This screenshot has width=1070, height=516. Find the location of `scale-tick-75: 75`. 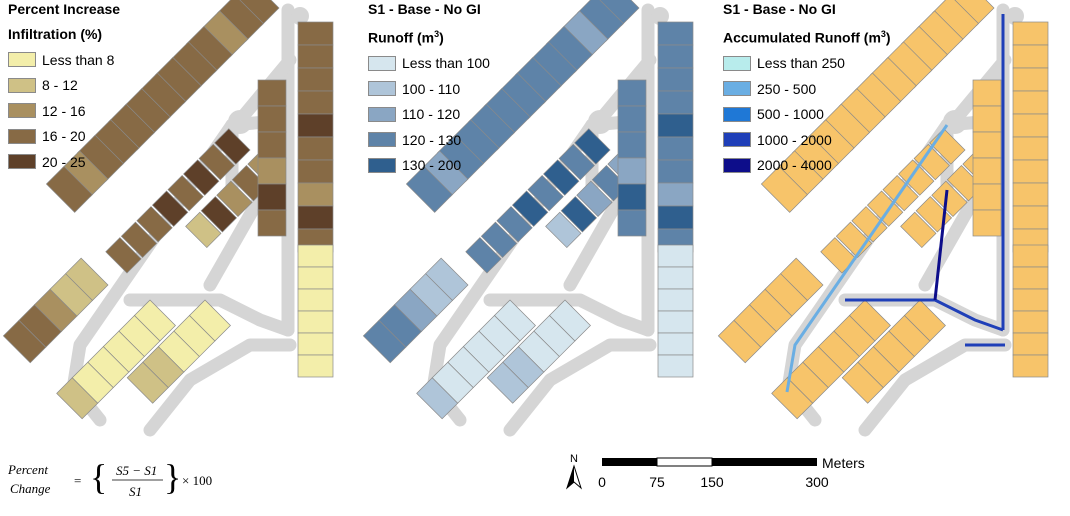

scale-tick-75: 75 is located at coordinates (657, 482).